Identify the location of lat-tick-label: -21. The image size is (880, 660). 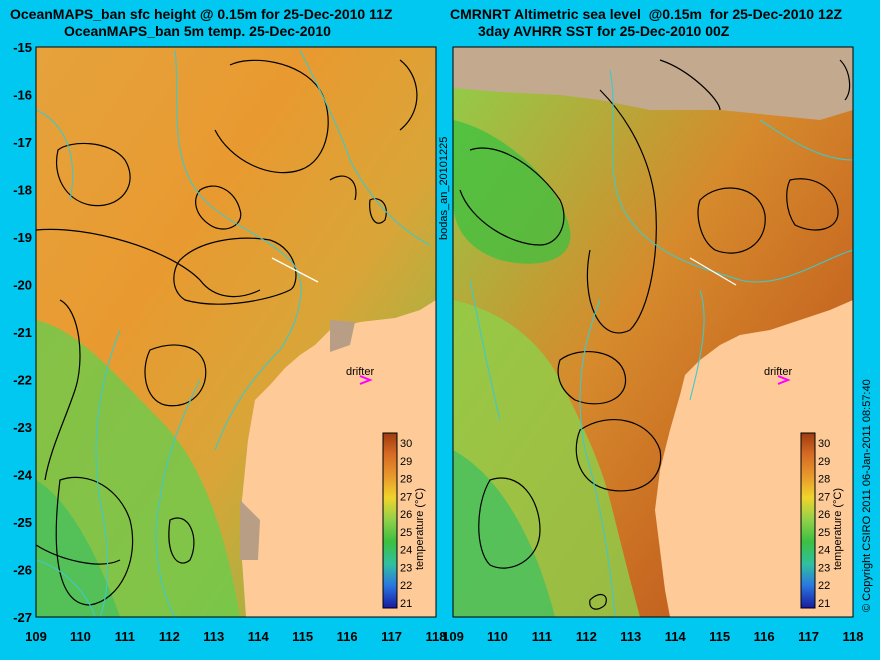
(22, 332).